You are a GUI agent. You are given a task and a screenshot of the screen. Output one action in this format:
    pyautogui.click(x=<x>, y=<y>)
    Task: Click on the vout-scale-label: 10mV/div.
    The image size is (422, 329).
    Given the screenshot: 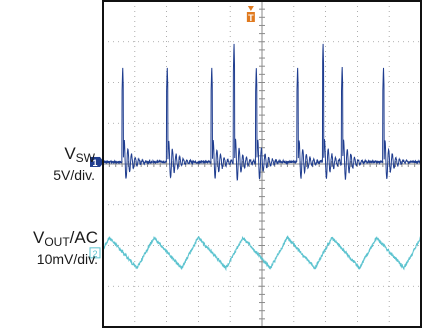 What is the action you would take?
    pyautogui.click(x=67, y=259)
    